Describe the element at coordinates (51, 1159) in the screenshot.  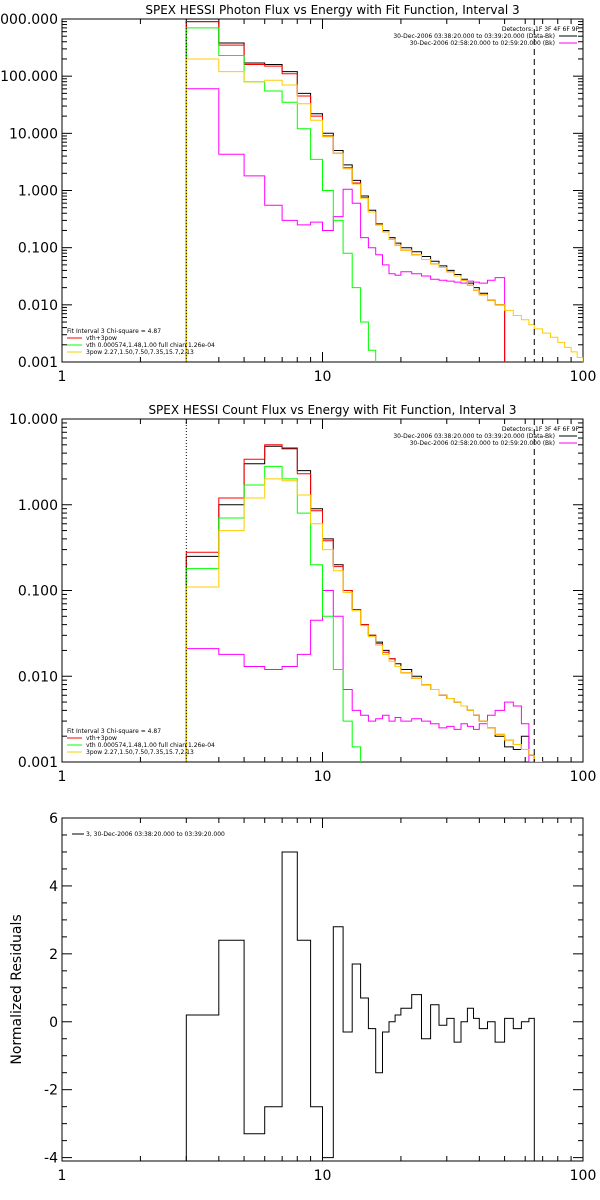
I see `y-tick-label: -4` at that location.